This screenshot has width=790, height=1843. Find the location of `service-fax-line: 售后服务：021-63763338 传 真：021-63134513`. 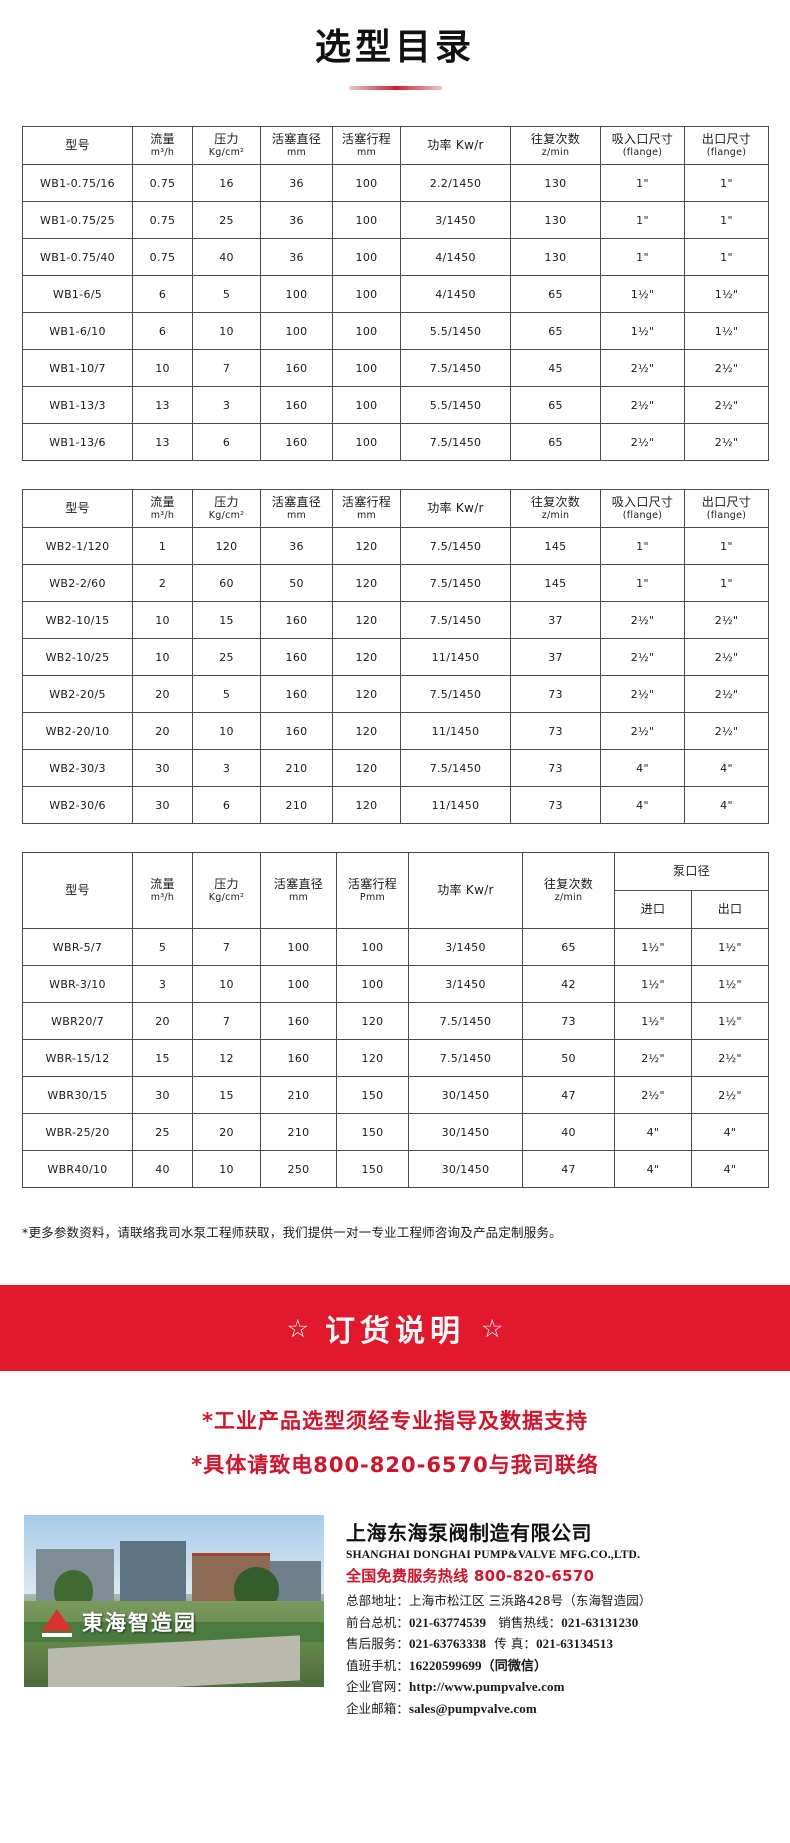

service-fax-line: 售后服务：021-63763338 传 真：021-63134513 is located at coordinates (498, 1642).